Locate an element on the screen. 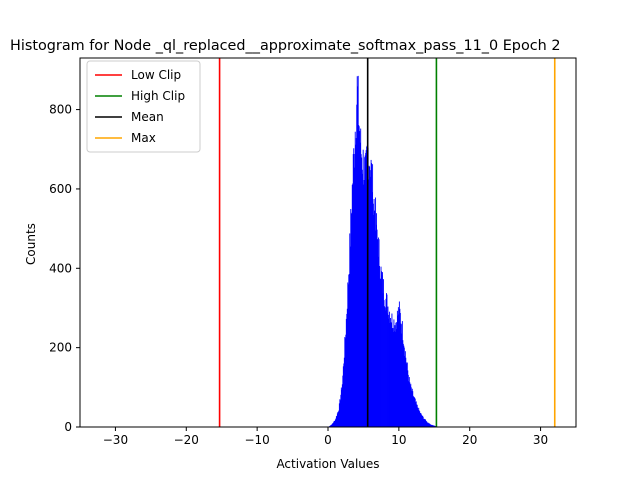  legend: Low Clip High Clip Mean Max is located at coordinates (143, 106).